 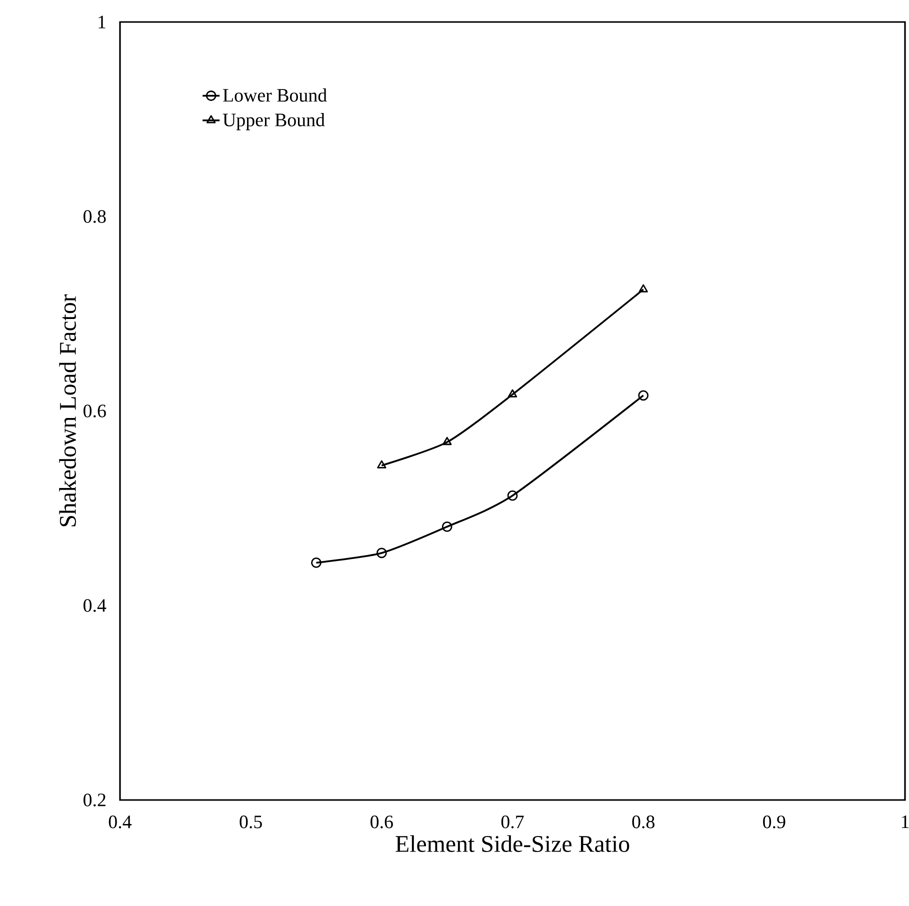 I want to click on y-tick-label: 1, so click(x=102, y=22).